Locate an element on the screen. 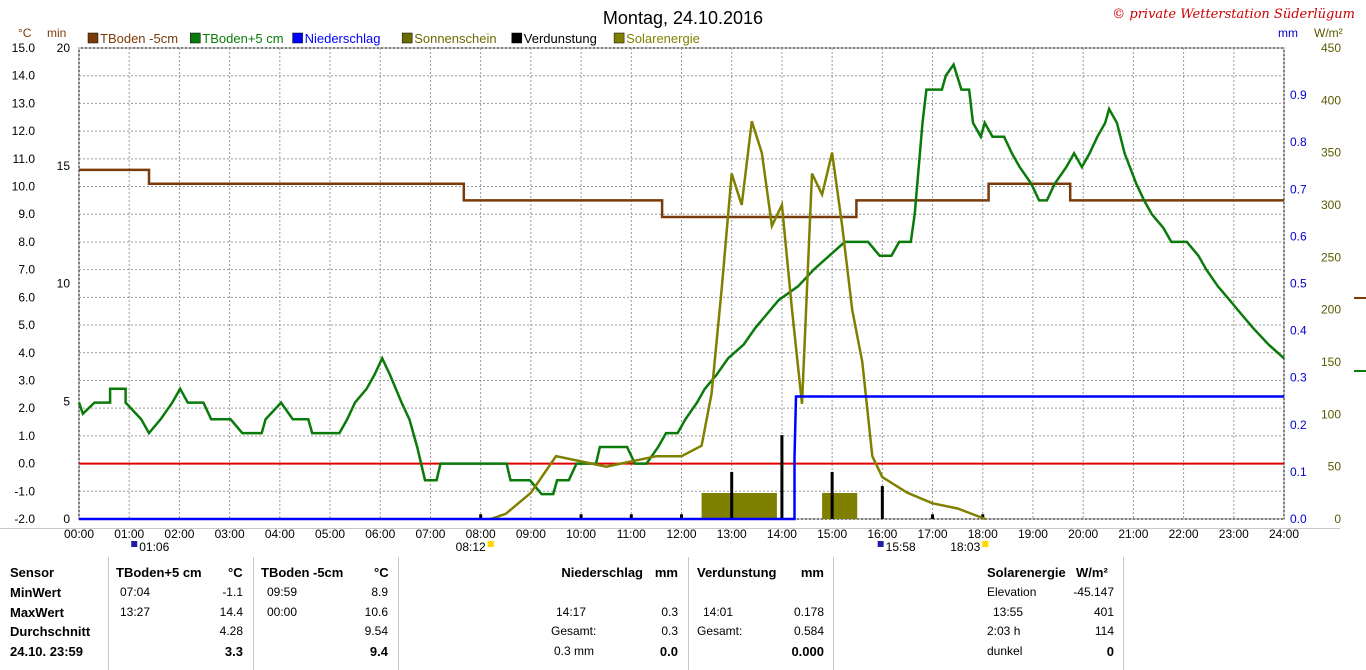 Image resolution: width=1366 pixels, height=670 pixels. x-tick-label: 09:00 is located at coordinates (531, 534).